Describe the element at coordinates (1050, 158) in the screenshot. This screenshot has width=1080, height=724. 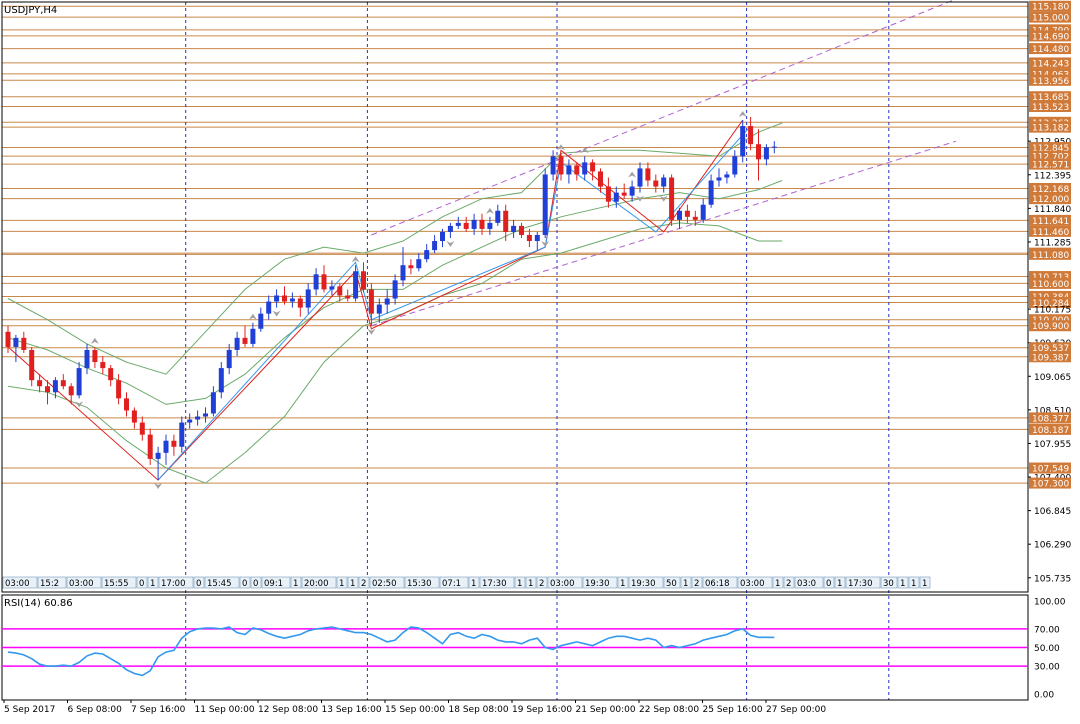
I see `price-label: 112.702` at that location.